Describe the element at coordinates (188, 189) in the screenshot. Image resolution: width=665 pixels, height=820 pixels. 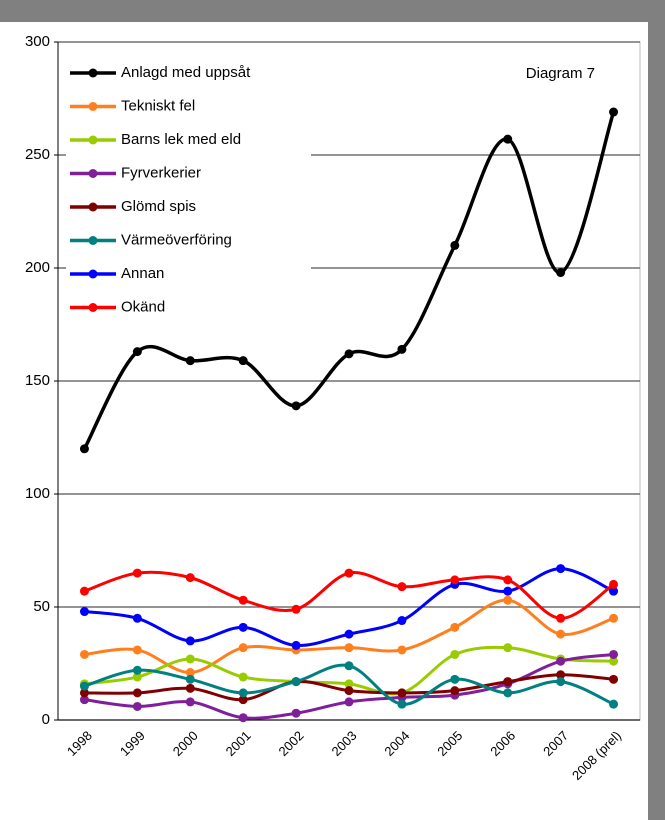
I see `legend-box` at that location.